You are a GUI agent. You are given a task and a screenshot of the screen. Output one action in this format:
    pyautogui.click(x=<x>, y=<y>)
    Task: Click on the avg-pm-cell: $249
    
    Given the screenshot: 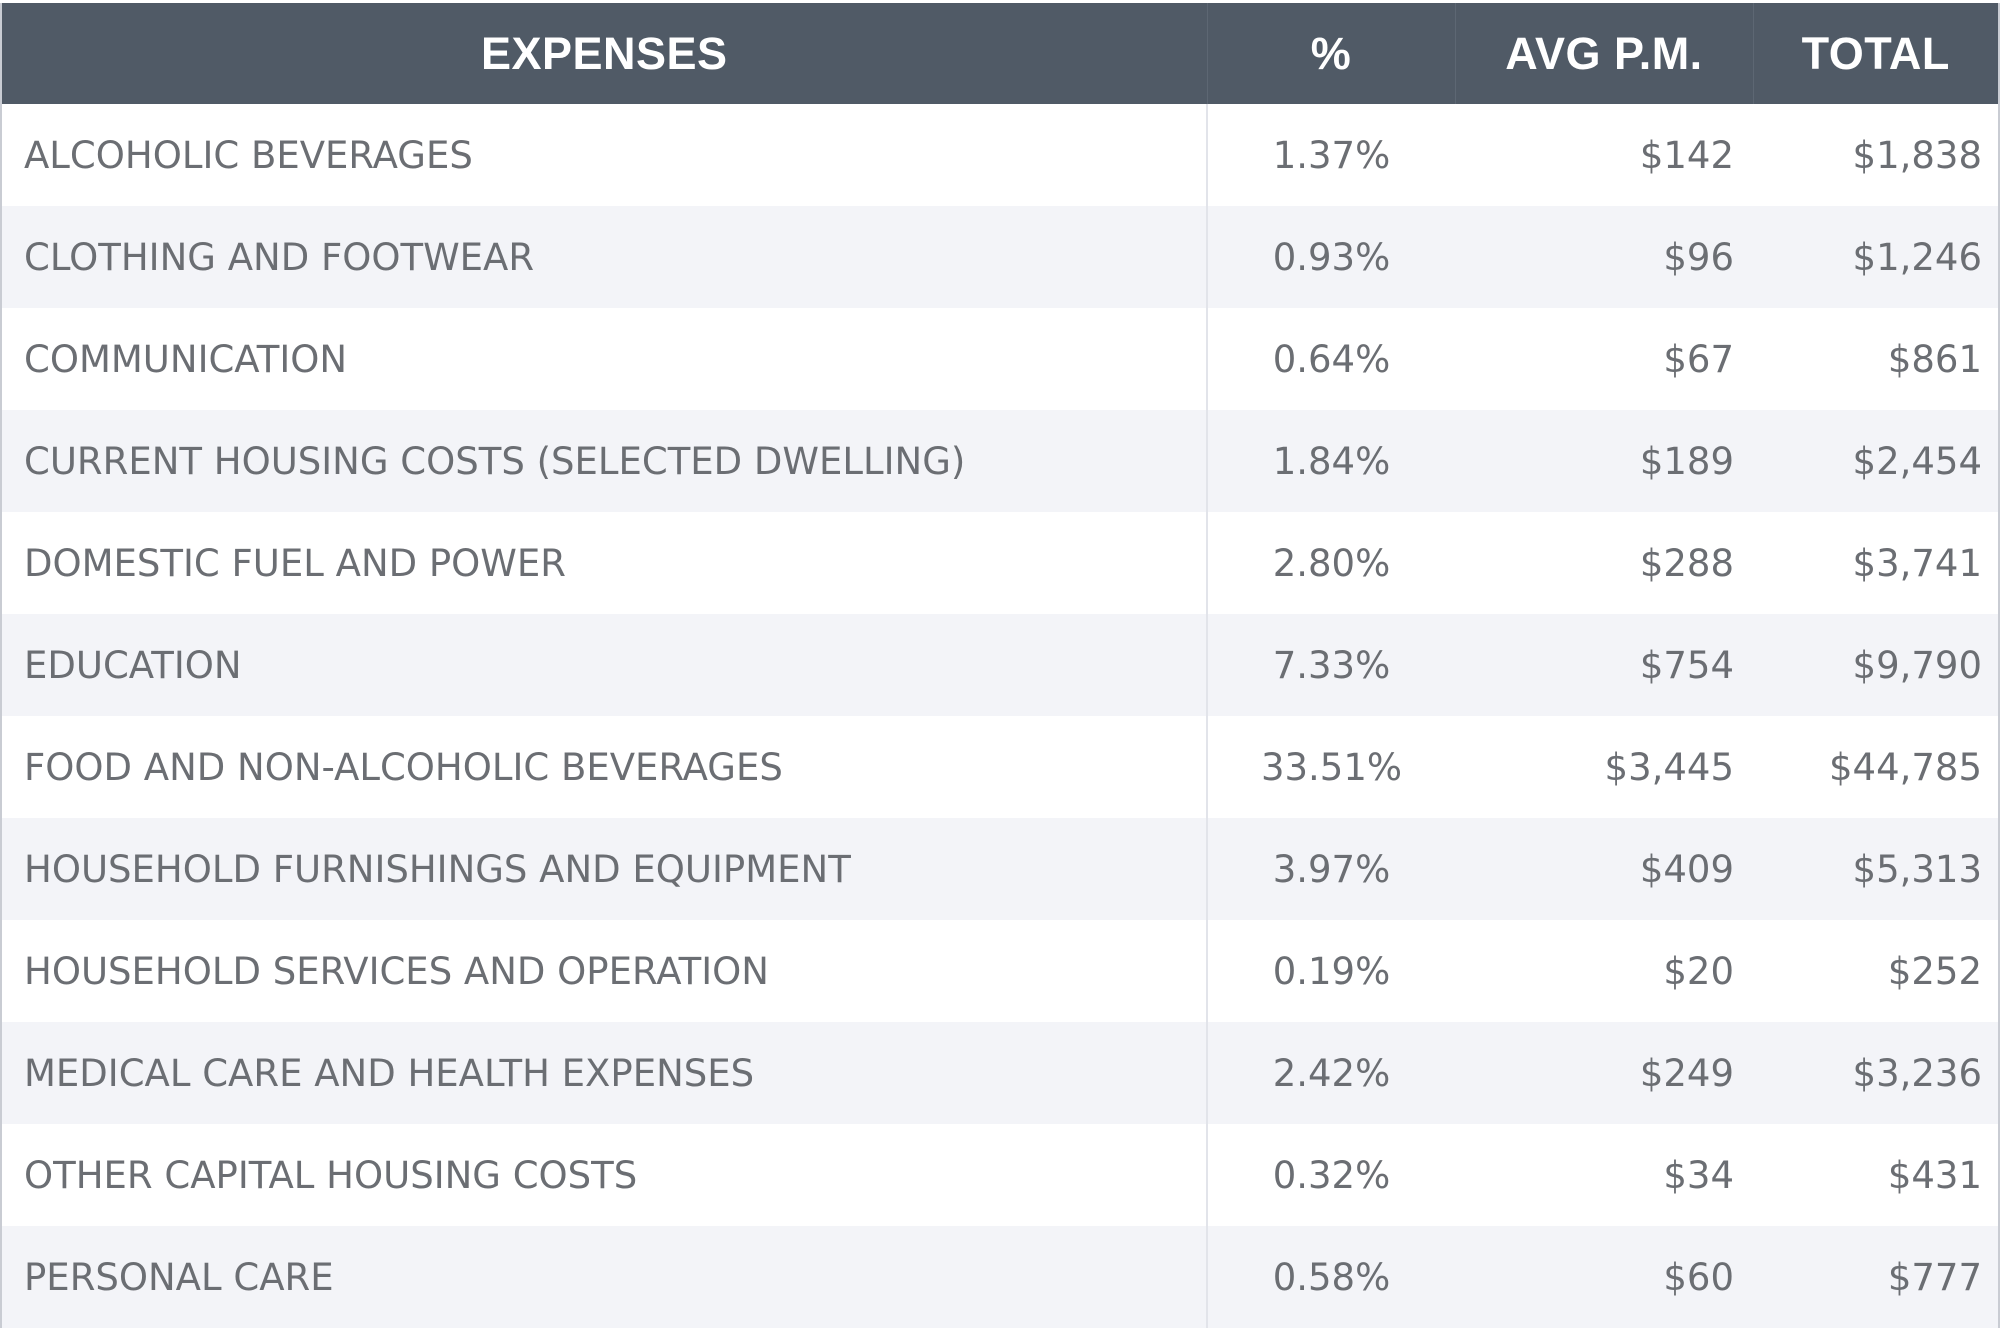 What is the action you would take?
    pyautogui.click(x=1604, y=1073)
    